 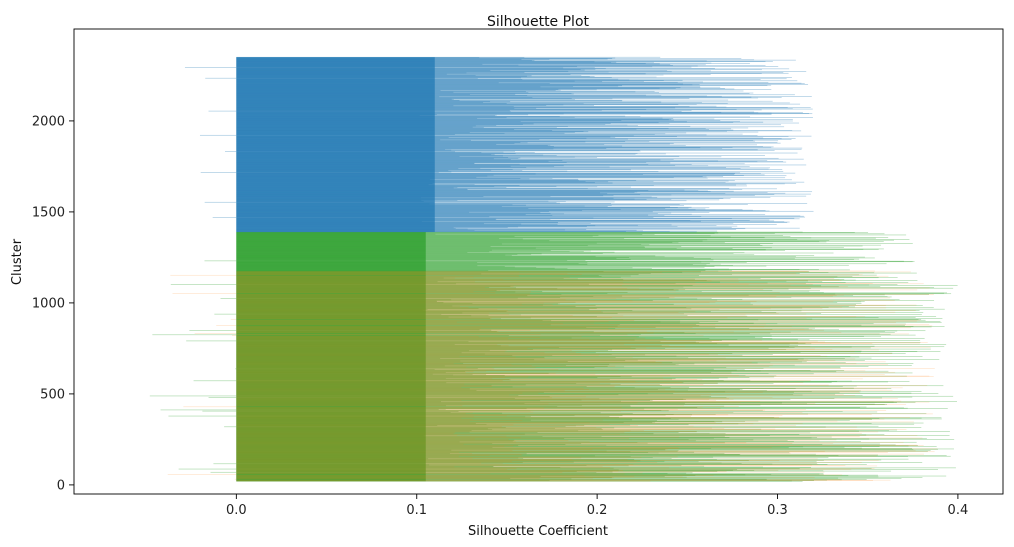 What do you see at coordinates (958, 510) in the screenshot?
I see `x-tick-label: 0.4` at bounding box center [958, 510].